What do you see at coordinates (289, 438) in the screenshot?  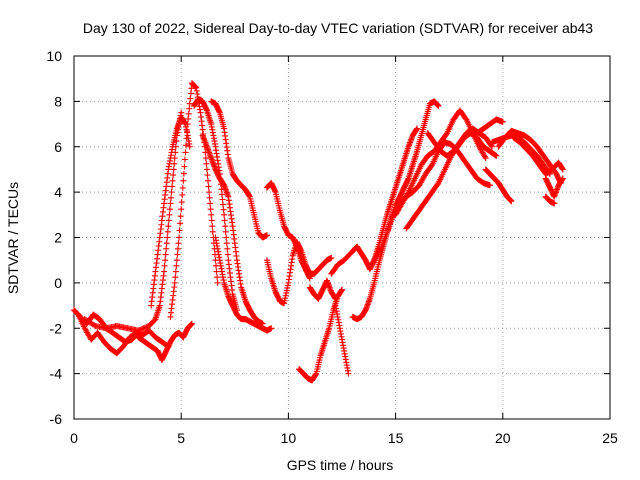 I see `x-tick-label: 10` at bounding box center [289, 438].